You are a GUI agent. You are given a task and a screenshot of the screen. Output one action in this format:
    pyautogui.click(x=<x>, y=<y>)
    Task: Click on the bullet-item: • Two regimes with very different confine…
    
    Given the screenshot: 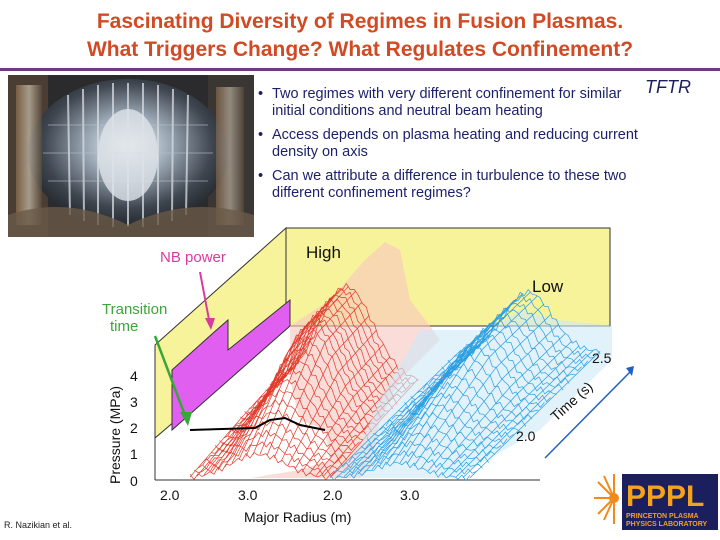 What is the action you would take?
    pyautogui.click(x=440, y=102)
    